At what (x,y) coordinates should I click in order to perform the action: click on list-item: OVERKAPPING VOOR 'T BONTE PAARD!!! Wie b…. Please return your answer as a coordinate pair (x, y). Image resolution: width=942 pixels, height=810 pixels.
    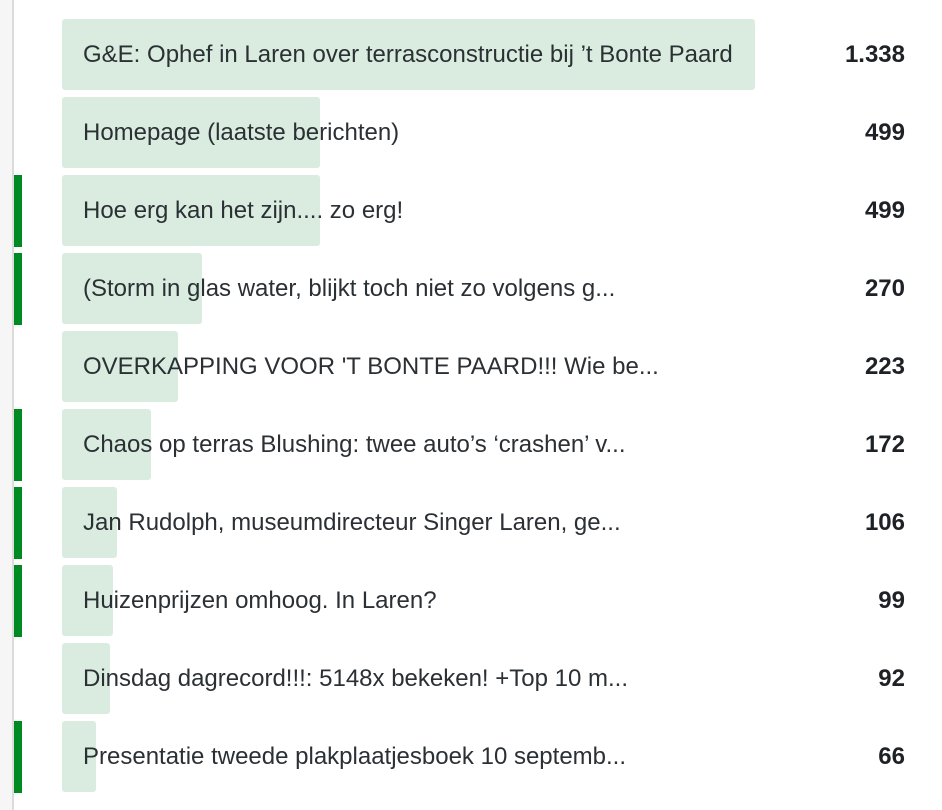
    Looking at the image, I should click on (471, 366).